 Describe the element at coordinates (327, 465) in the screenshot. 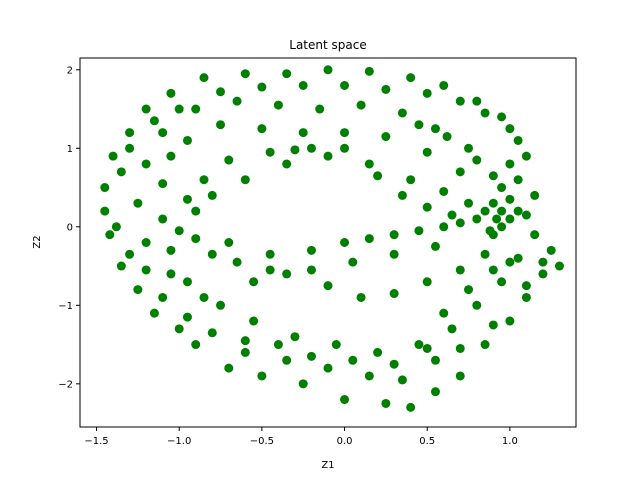

I see `x-axis-label: Z1` at that location.